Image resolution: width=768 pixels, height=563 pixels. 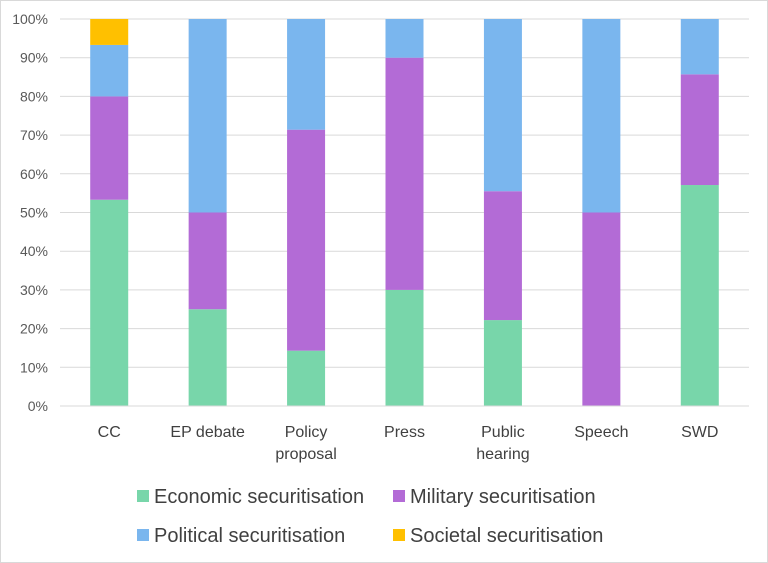 What do you see at coordinates (34, 96) in the screenshot?
I see `y-tick-label: 80%` at bounding box center [34, 96].